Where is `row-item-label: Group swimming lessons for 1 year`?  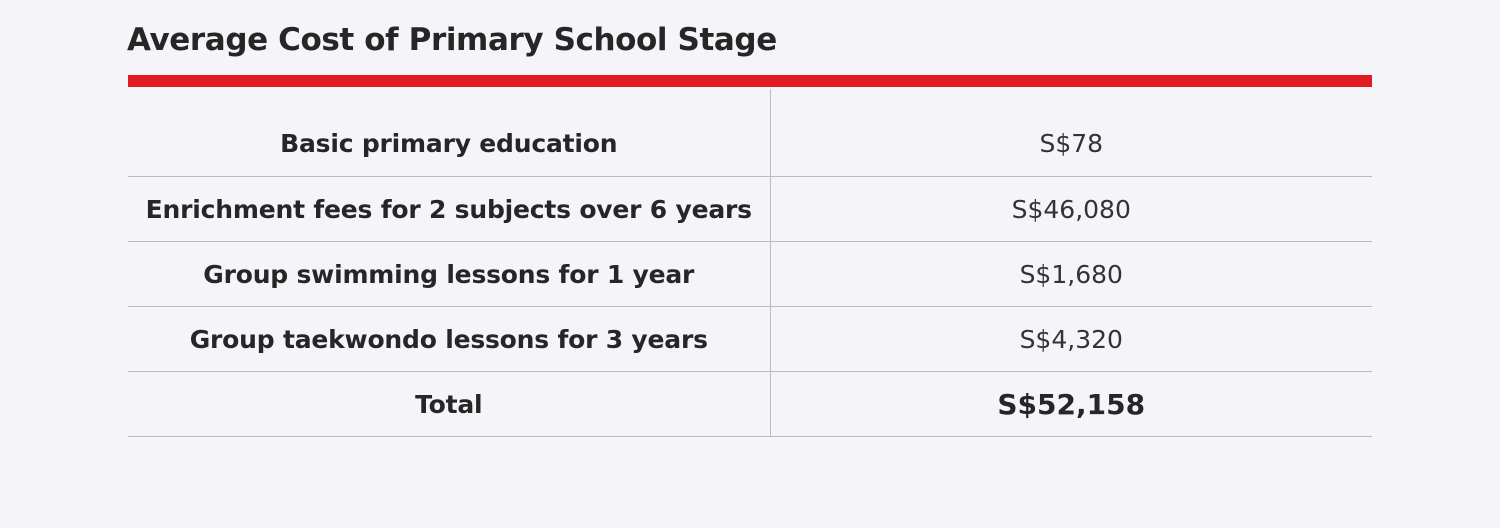
row-item-label: Group swimming lessons for 1 year is located at coordinates (449, 274).